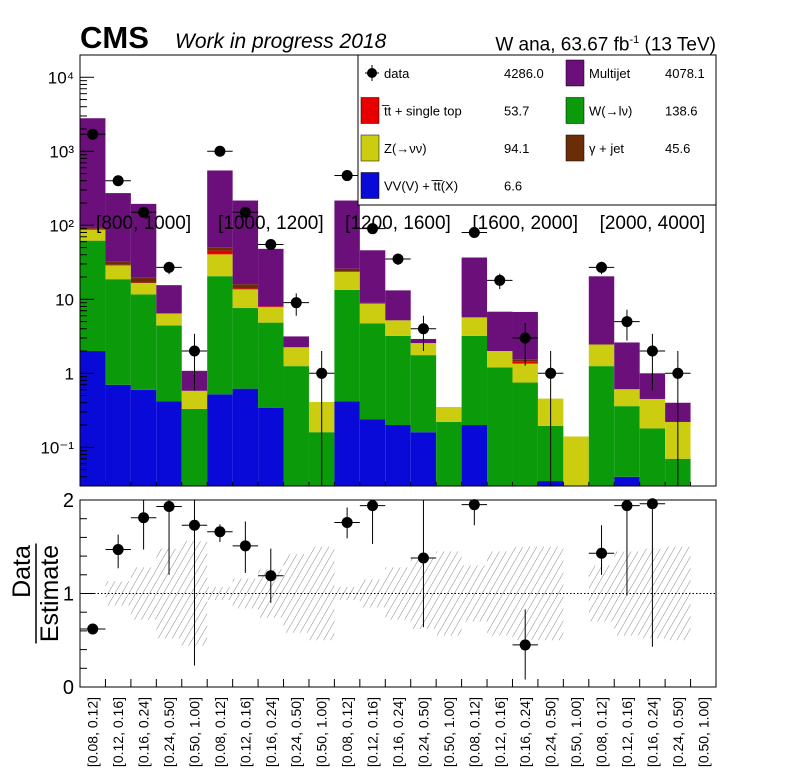 Image resolution: width=796 pixels, height=772 pixels. I want to click on legend-value: 4078.1, so click(685, 73).